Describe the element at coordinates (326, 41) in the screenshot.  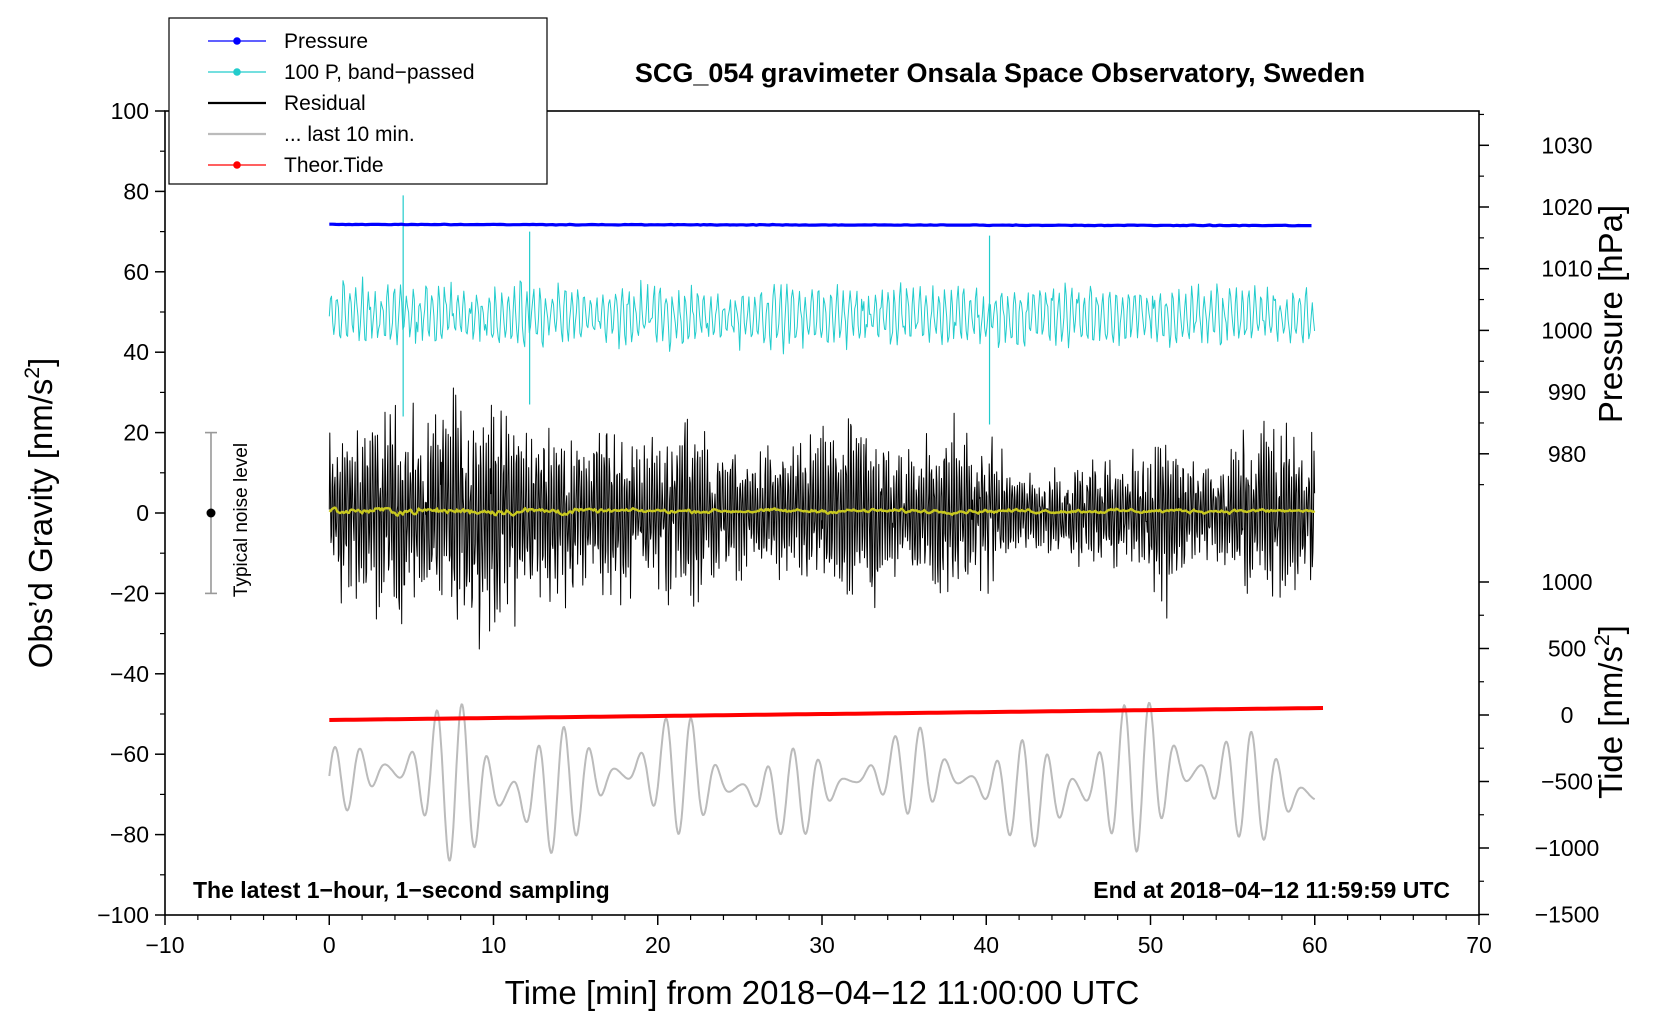
I see `legend-label: Pressure` at that location.